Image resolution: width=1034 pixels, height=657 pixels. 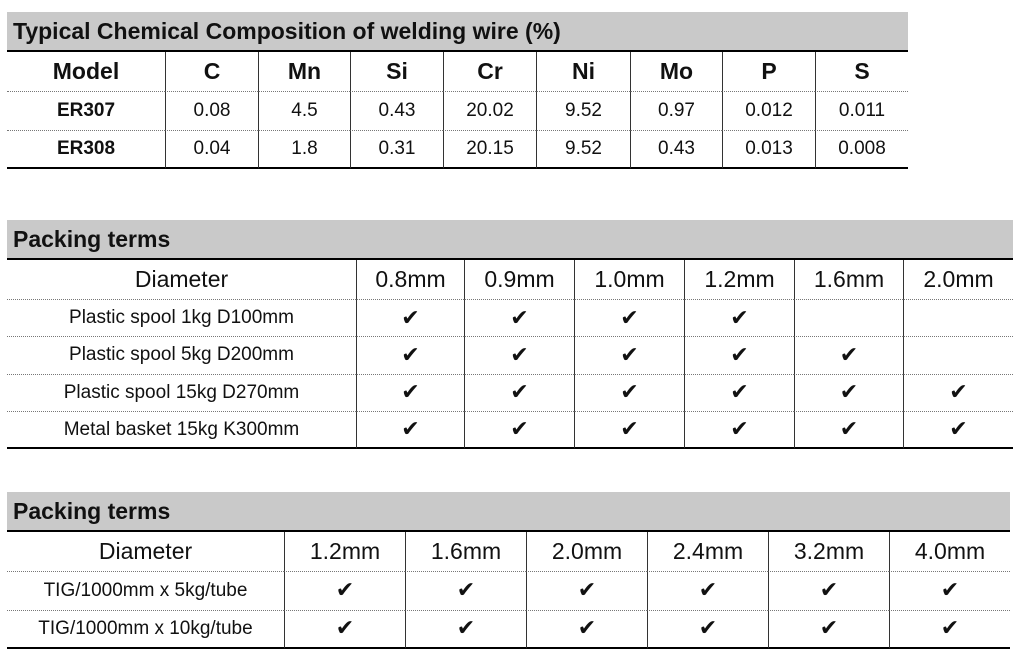 What do you see at coordinates (304, 72) in the screenshot?
I see `column-header: Mn` at bounding box center [304, 72].